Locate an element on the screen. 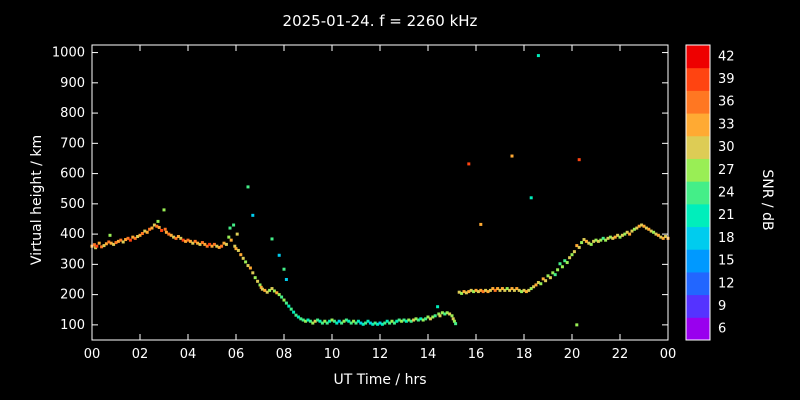 The height and width of the screenshot is (400, 800). colorbar-tick-label: 30 is located at coordinates (726, 147).